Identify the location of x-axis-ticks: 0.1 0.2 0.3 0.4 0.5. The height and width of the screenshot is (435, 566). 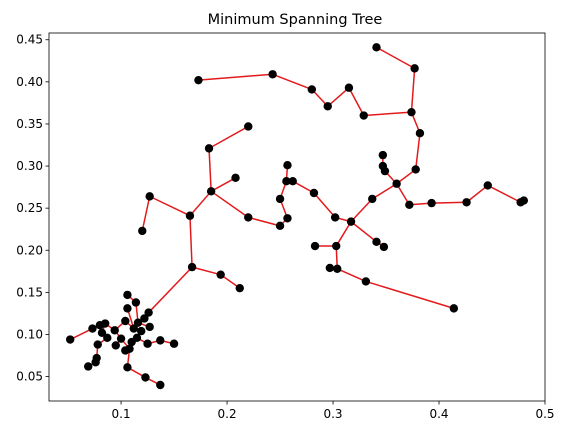
(333, 411).